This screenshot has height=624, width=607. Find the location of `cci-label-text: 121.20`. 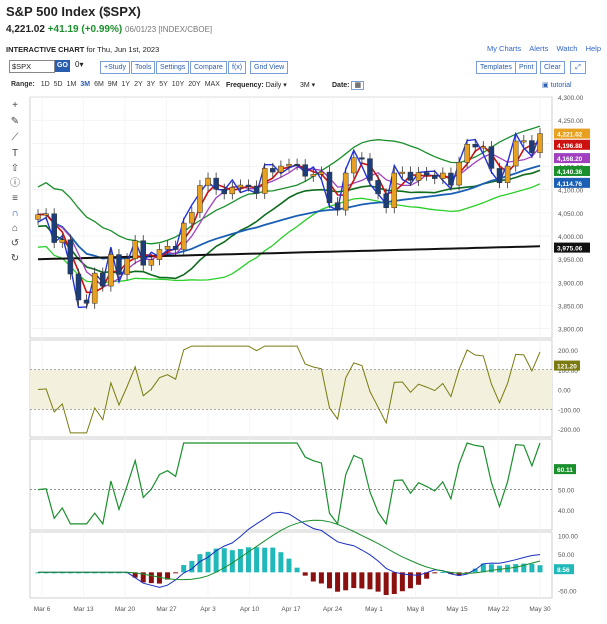

cci-label-text: 121.20 is located at coordinates (567, 367).